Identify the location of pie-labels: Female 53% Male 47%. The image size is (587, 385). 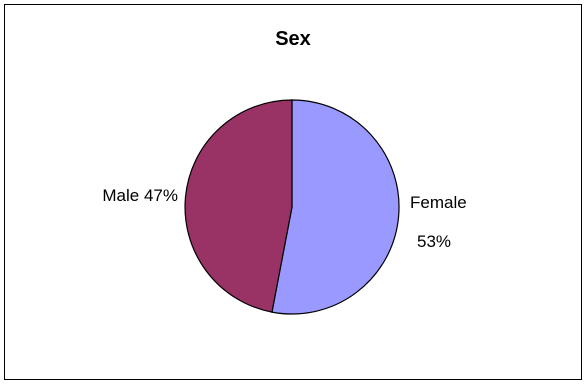
(284, 218).